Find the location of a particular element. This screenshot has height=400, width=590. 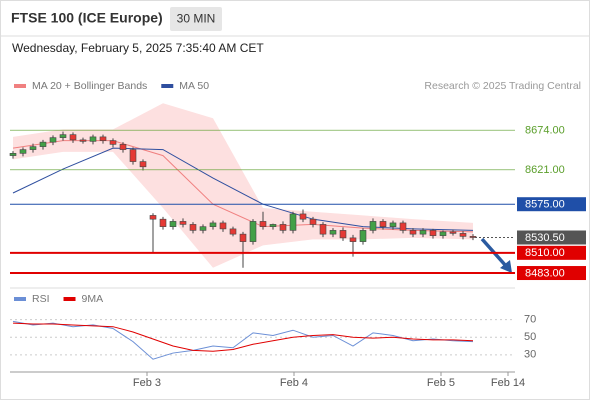

legend-label: MA 20 + Bollinger Bands is located at coordinates (89, 86).